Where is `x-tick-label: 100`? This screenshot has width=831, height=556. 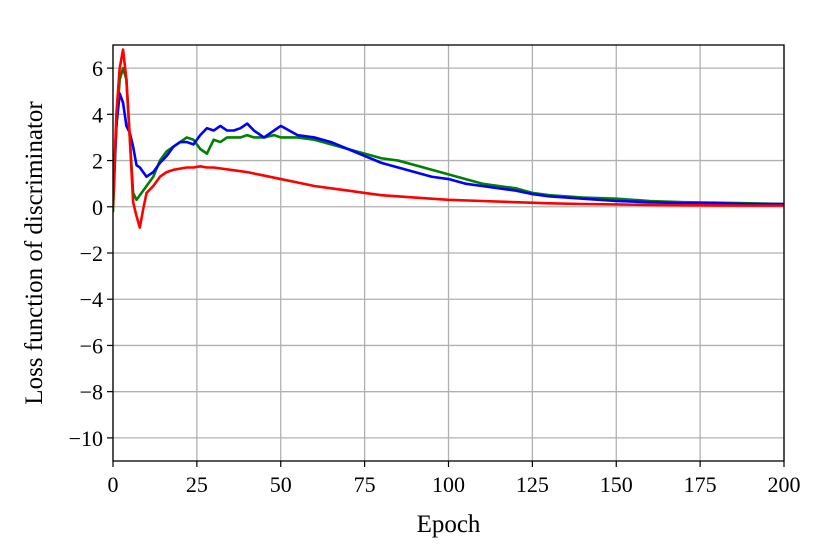 x-tick-label: 100 is located at coordinates (448, 484).